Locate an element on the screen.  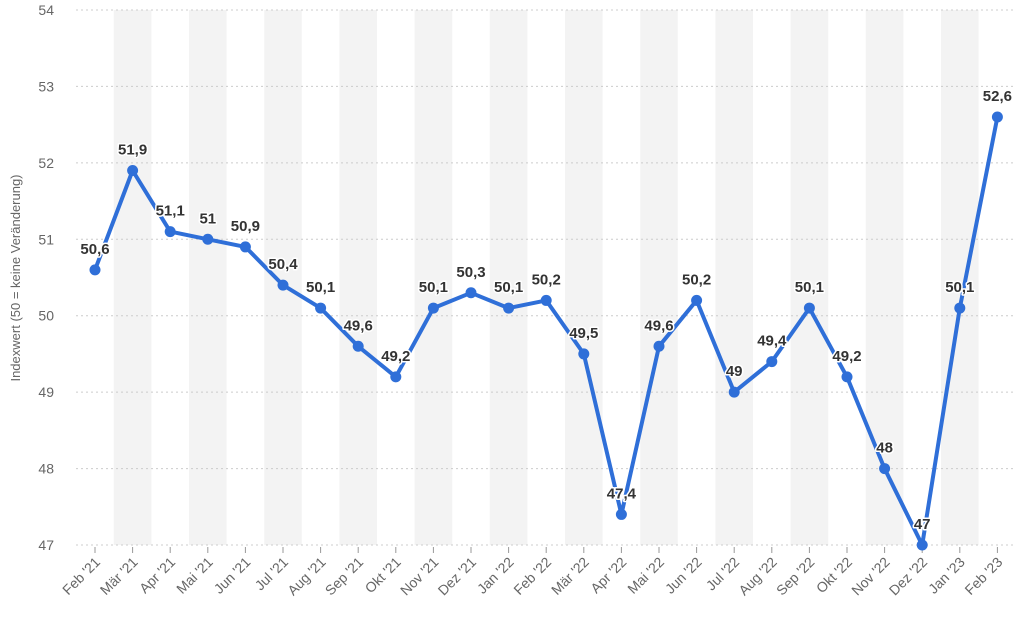
y-tick-label: 53 is located at coordinates (46, 86).